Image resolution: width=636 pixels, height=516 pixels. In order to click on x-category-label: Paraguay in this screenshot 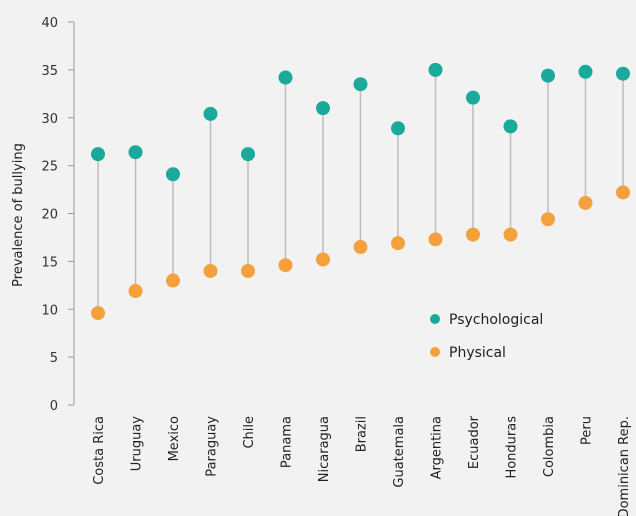, I will do `click(212, 446)`.